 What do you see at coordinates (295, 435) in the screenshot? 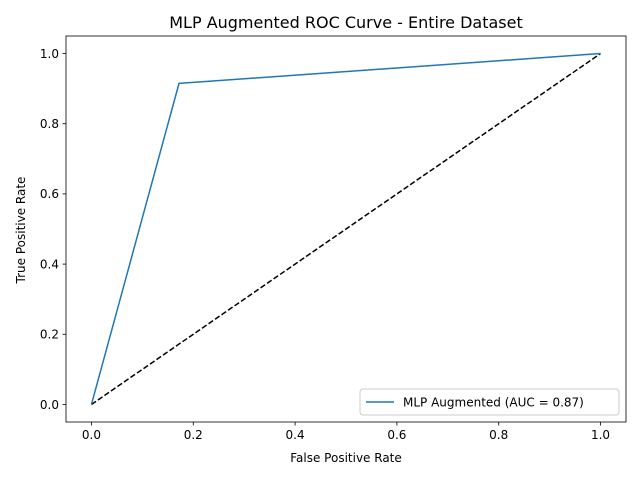
I see `x-tick-label: 0.4` at bounding box center [295, 435].